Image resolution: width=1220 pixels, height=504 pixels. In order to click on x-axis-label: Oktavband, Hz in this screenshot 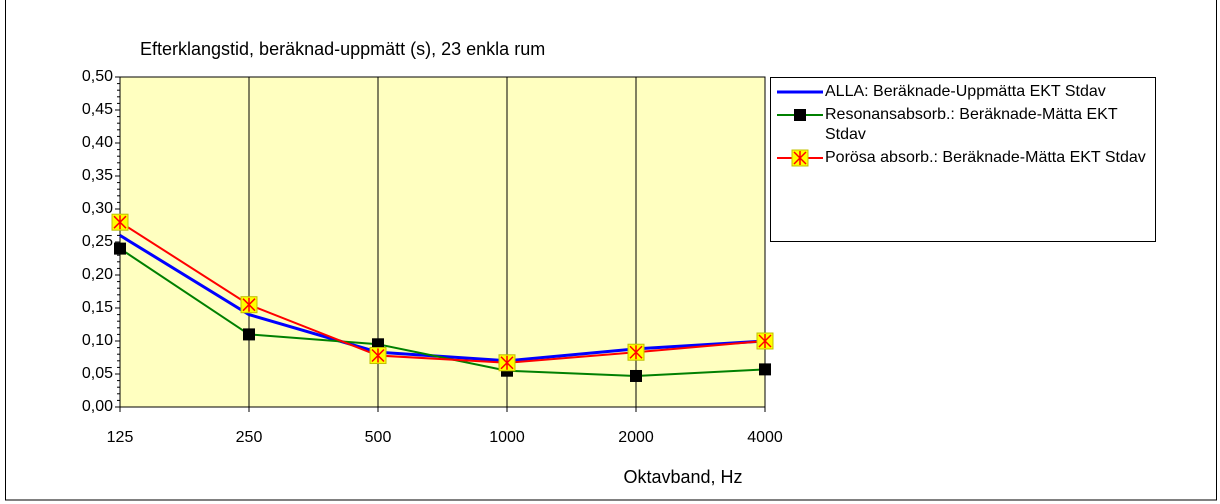, I will do `click(682, 477)`.